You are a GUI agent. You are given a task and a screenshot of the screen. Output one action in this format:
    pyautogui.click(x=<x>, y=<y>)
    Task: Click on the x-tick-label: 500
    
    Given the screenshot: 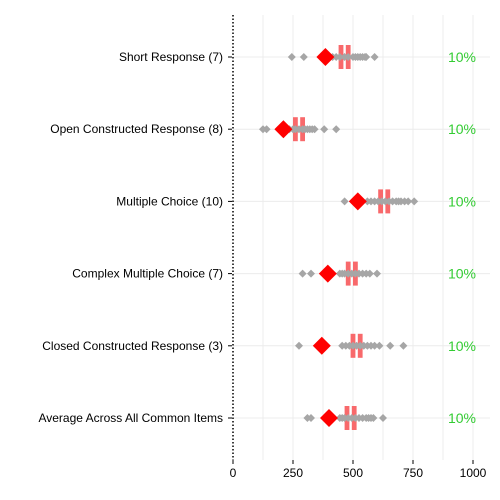 What is the action you would take?
    pyautogui.click(x=353, y=473)
    